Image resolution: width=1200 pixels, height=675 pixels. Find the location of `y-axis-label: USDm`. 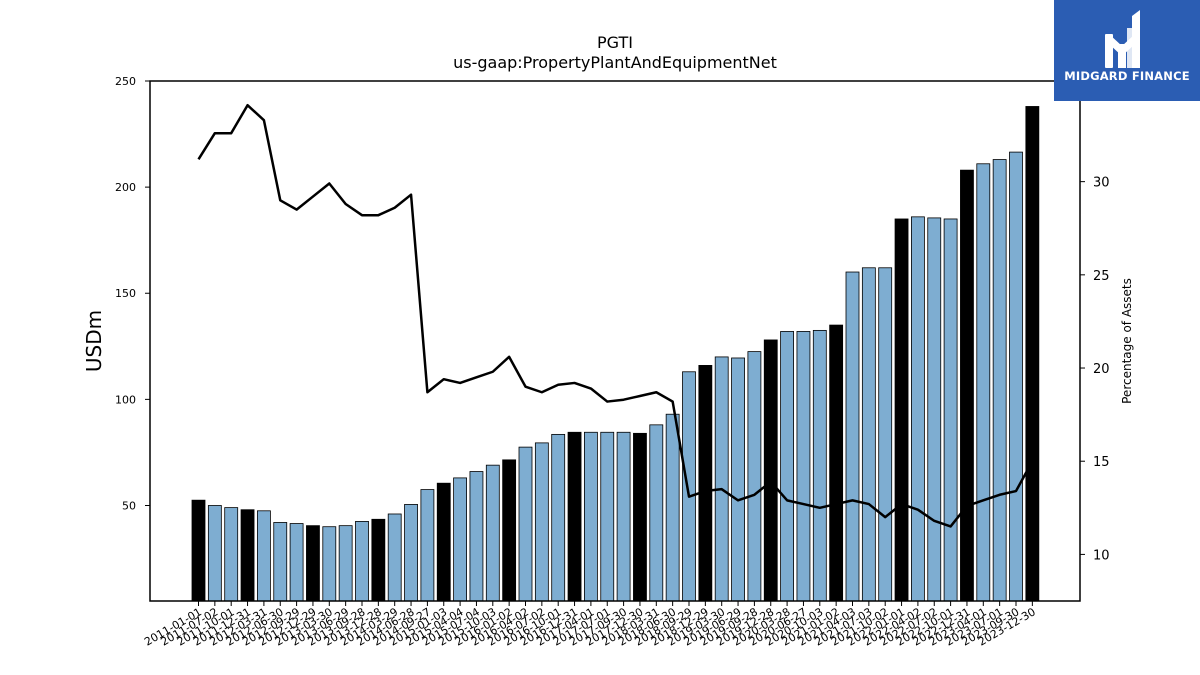

y-axis-label: USDm is located at coordinates (94, 341).